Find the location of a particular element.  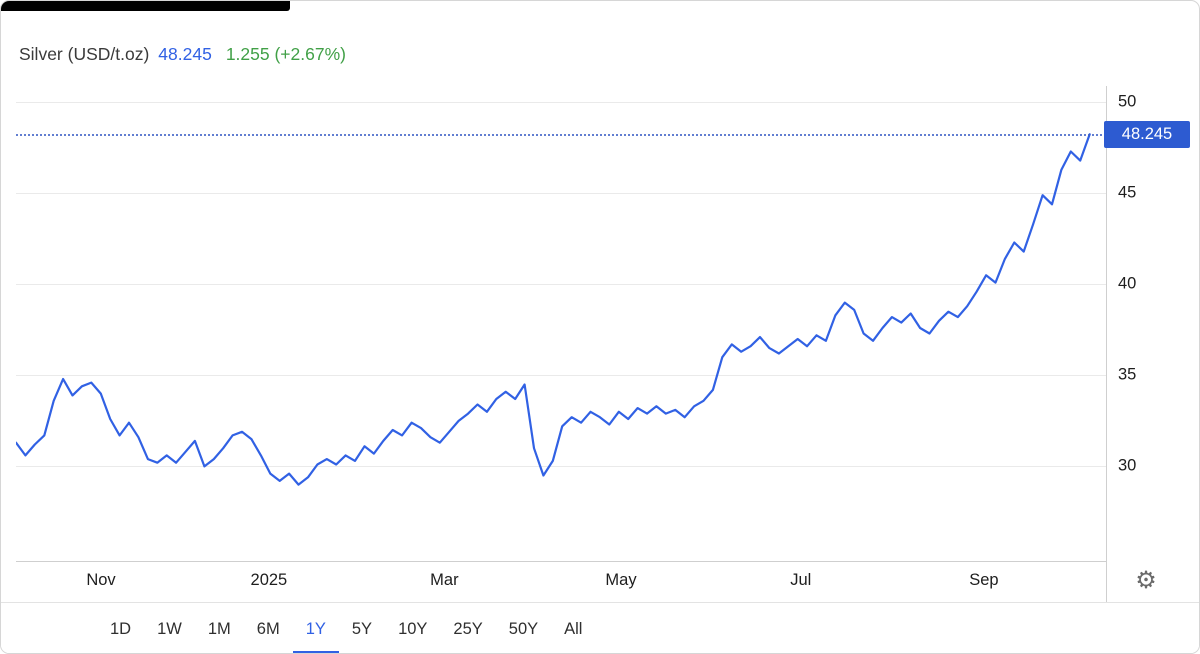

current-price-value: 48.245 is located at coordinates (185, 54).